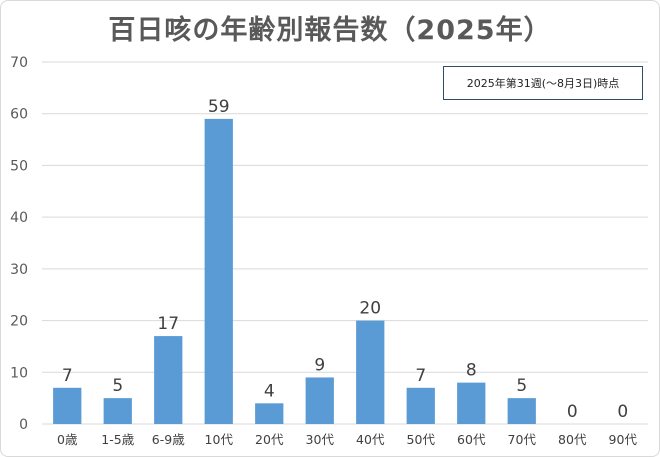 The width and height of the screenshot is (660, 457). Describe the element at coordinates (117, 439) in the screenshot. I see `x-category-label: 1-5歳` at that location.